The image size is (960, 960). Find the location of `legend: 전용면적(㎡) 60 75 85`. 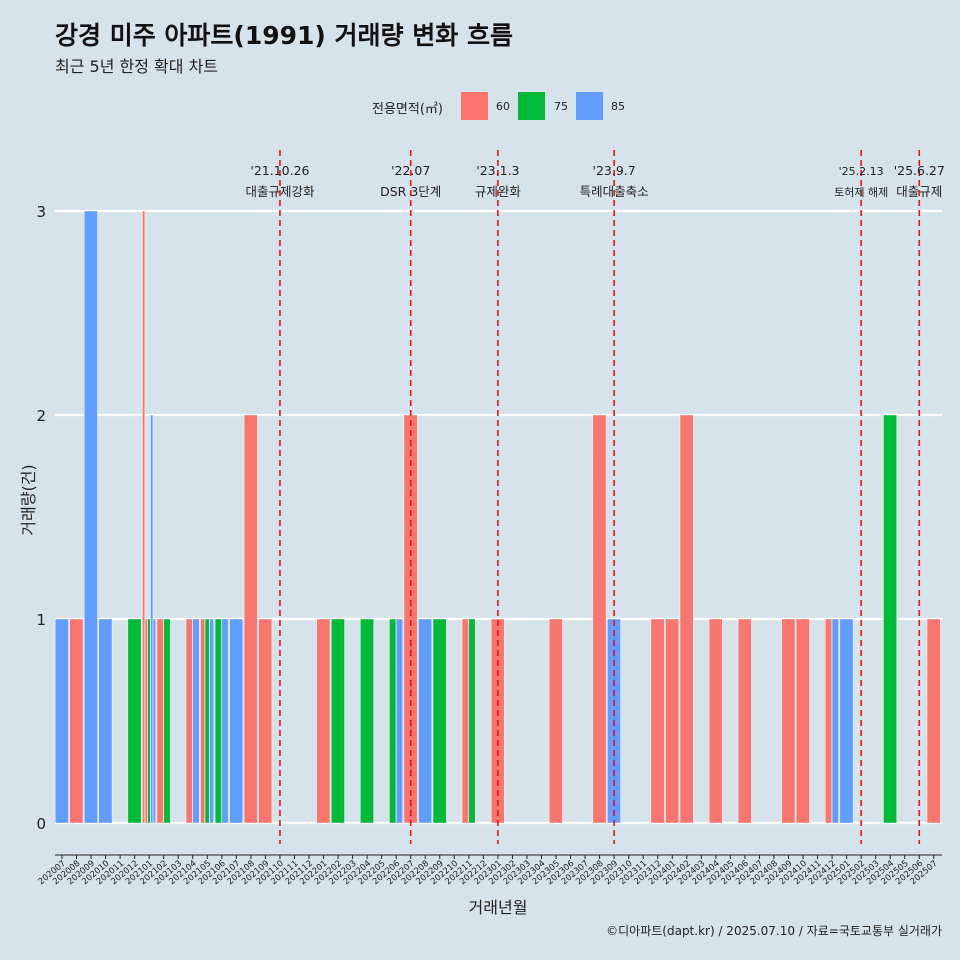

legend: 전용면적(㎡) 60 75 85 is located at coordinates (480, 107).